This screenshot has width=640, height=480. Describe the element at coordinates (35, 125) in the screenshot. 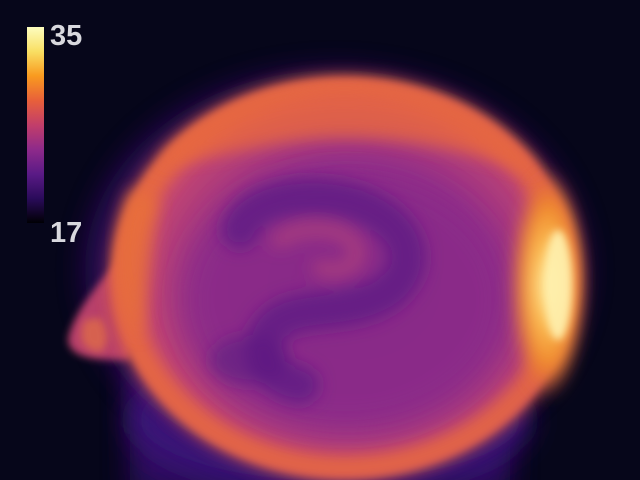

I see `color-scale-bar` at that location.